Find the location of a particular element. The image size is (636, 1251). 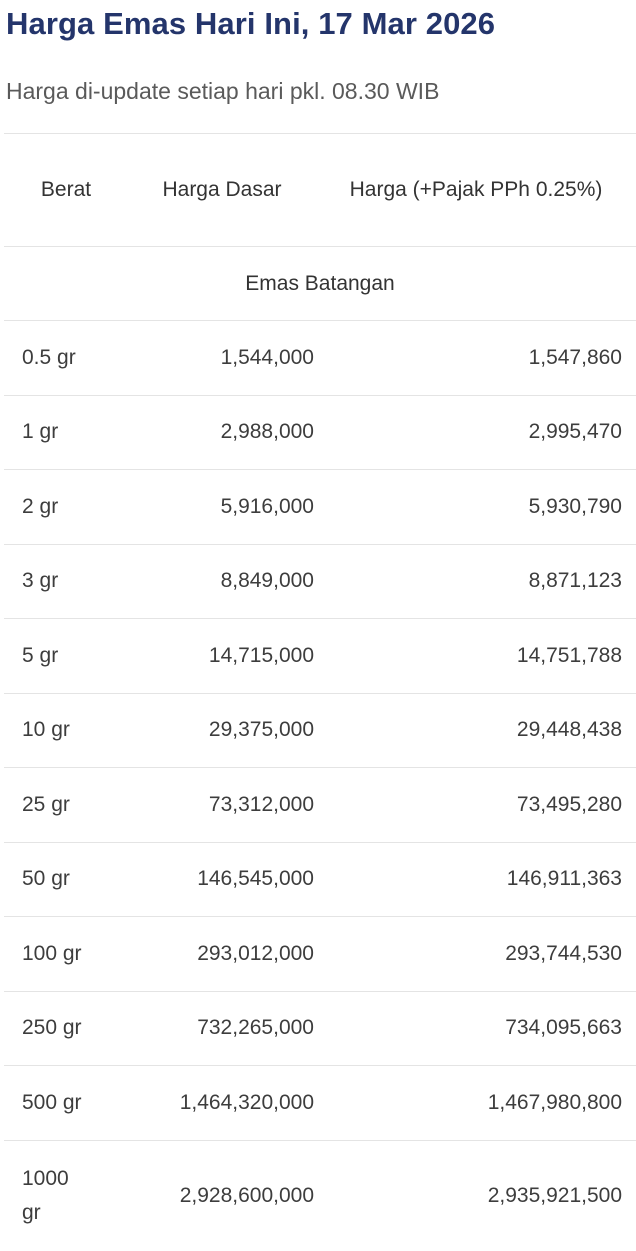

cell-harga-dasar: 293,012,000 is located at coordinates (255, 953).